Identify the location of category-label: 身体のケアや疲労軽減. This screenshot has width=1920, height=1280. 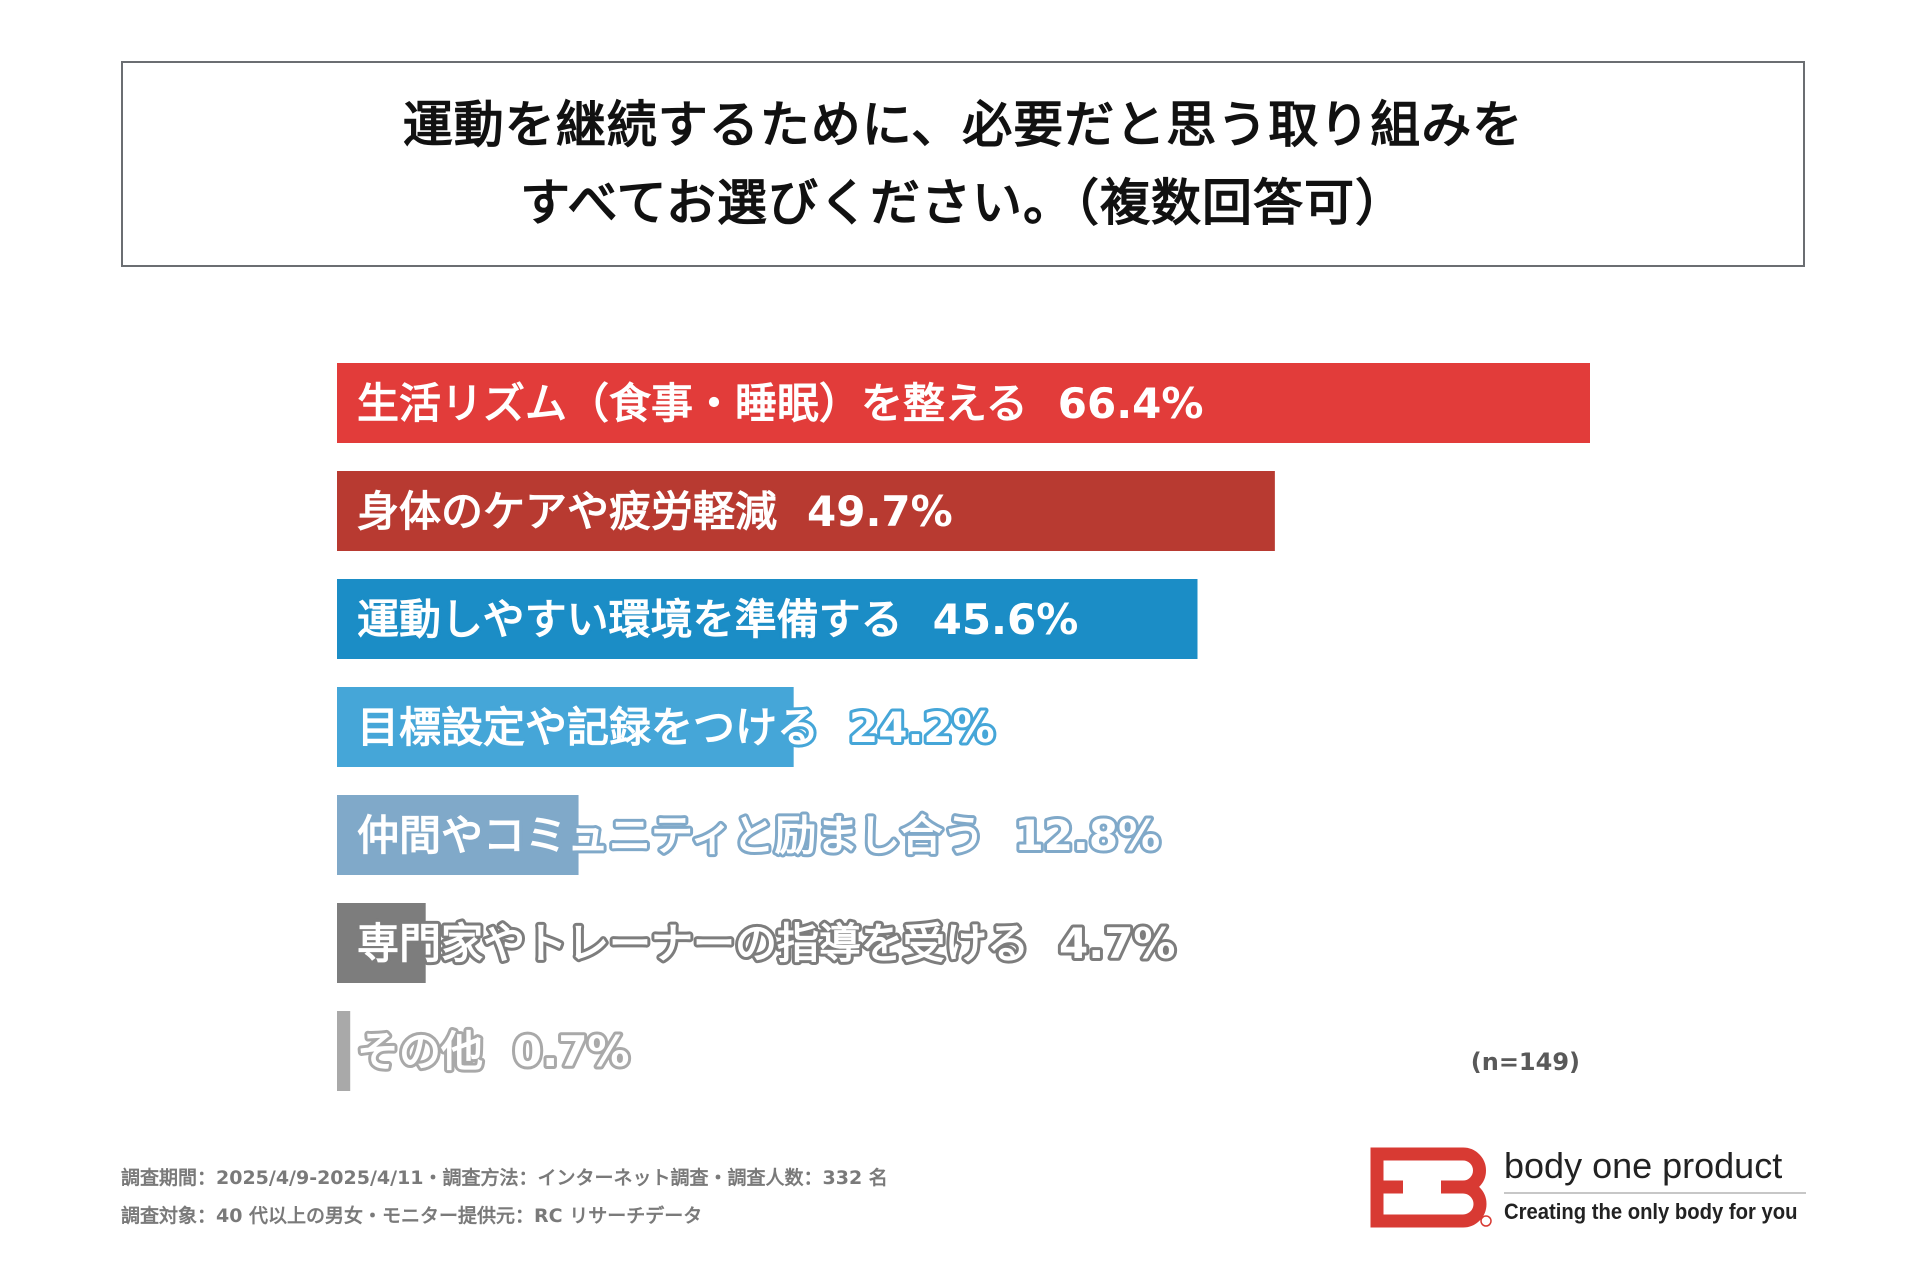
(567, 511).